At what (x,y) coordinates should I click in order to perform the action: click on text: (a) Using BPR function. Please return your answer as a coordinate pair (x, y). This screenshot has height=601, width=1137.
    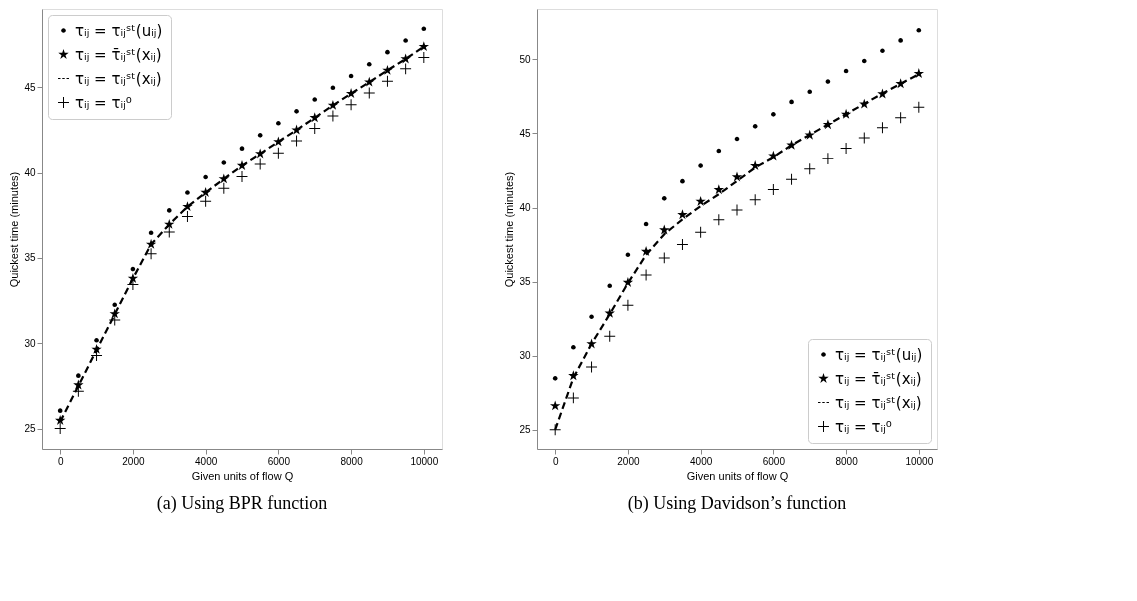
    Looking at the image, I should click on (242, 503).